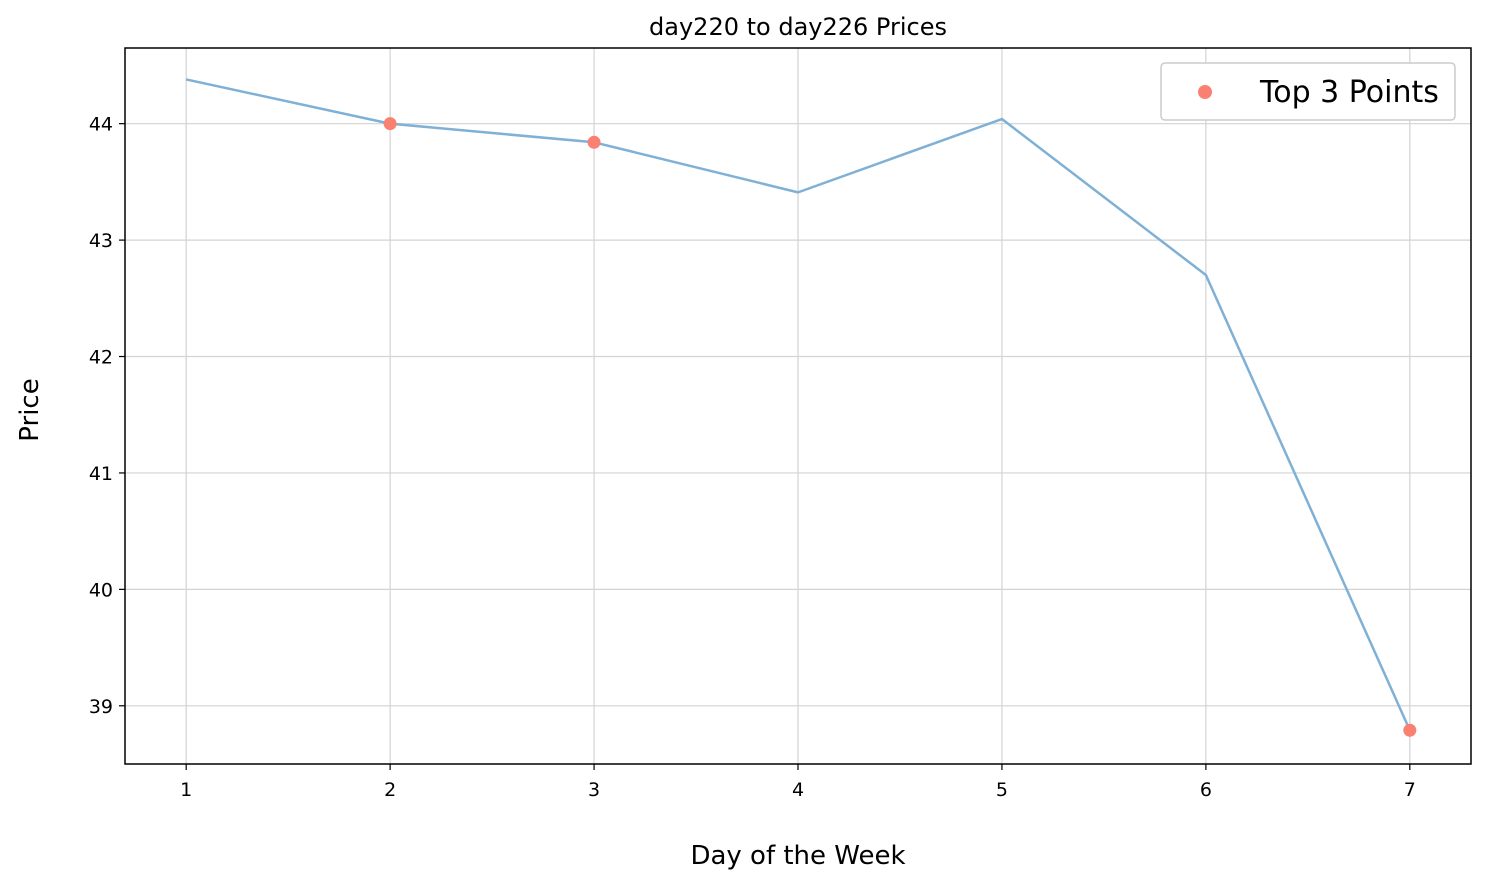 The image size is (1486, 887). What do you see at coordinates (1349, 92) in the screenshot?
I see `legend-label-top-3-points: Top 3 Points` at bounding box center [1349, 92].